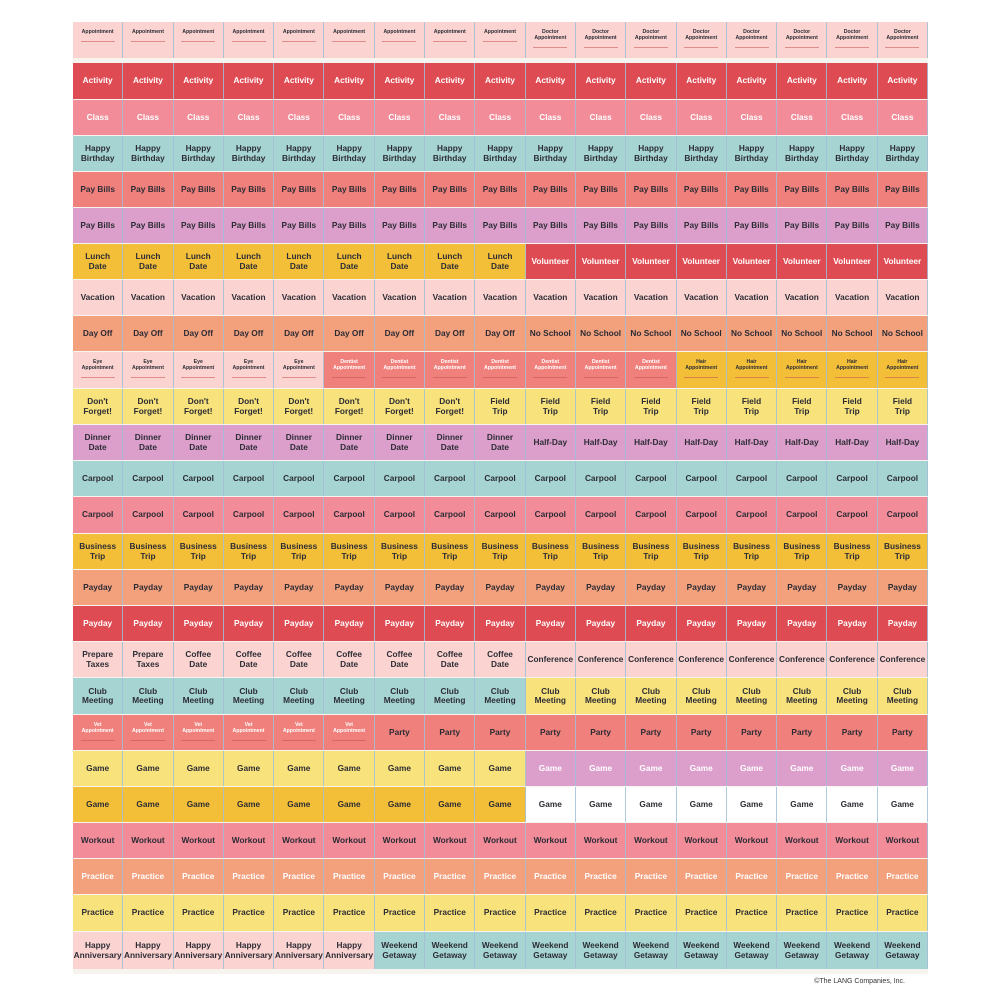 The image size is (1000, 1000). What do you see at coordinates (701, 945) in the screenshot?
I see `sticker-label: Weekend` at bounding box center [701, 945].